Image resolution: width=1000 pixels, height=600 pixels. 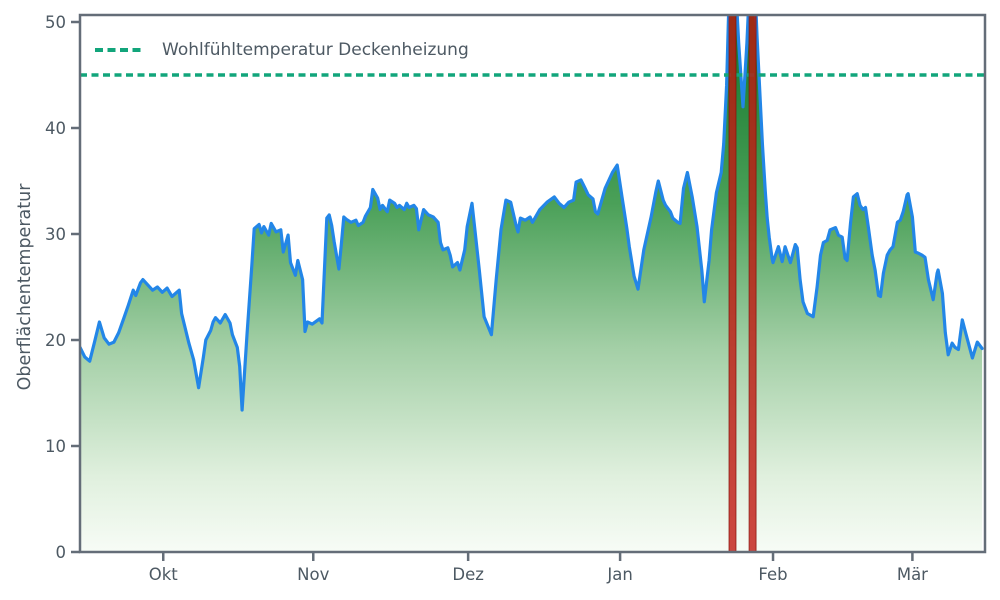 I want to click on legend: Wohlfühltemperatur Deckenheizung, so click(x=282, y=50).